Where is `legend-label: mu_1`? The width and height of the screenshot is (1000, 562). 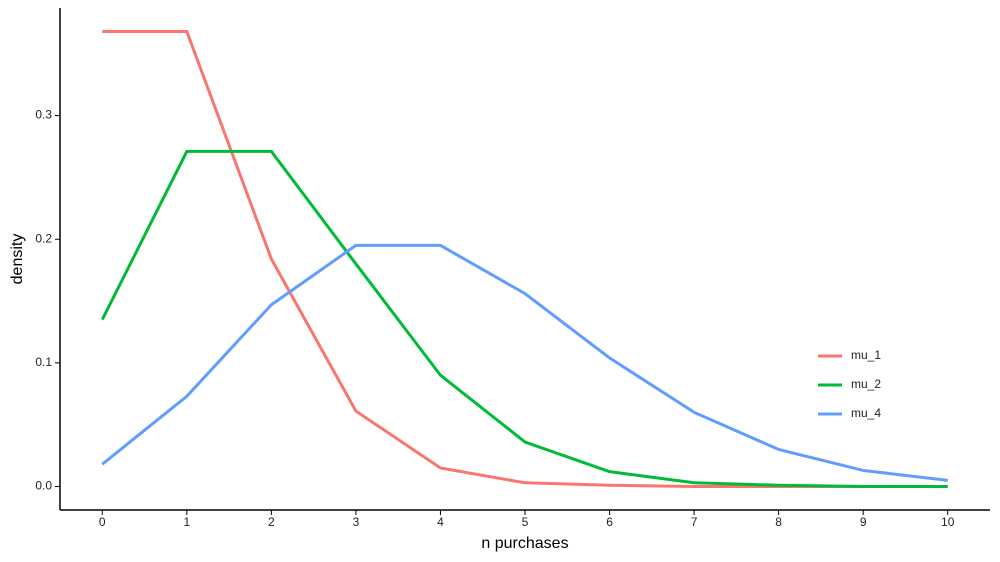 legend-label: mu_1 is located at coordinates (866, 355).